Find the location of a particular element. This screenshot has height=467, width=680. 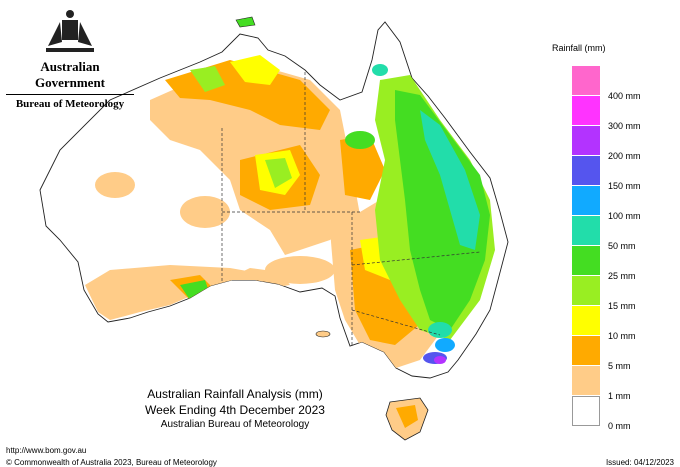

legend is located at coordinates (586, 246).